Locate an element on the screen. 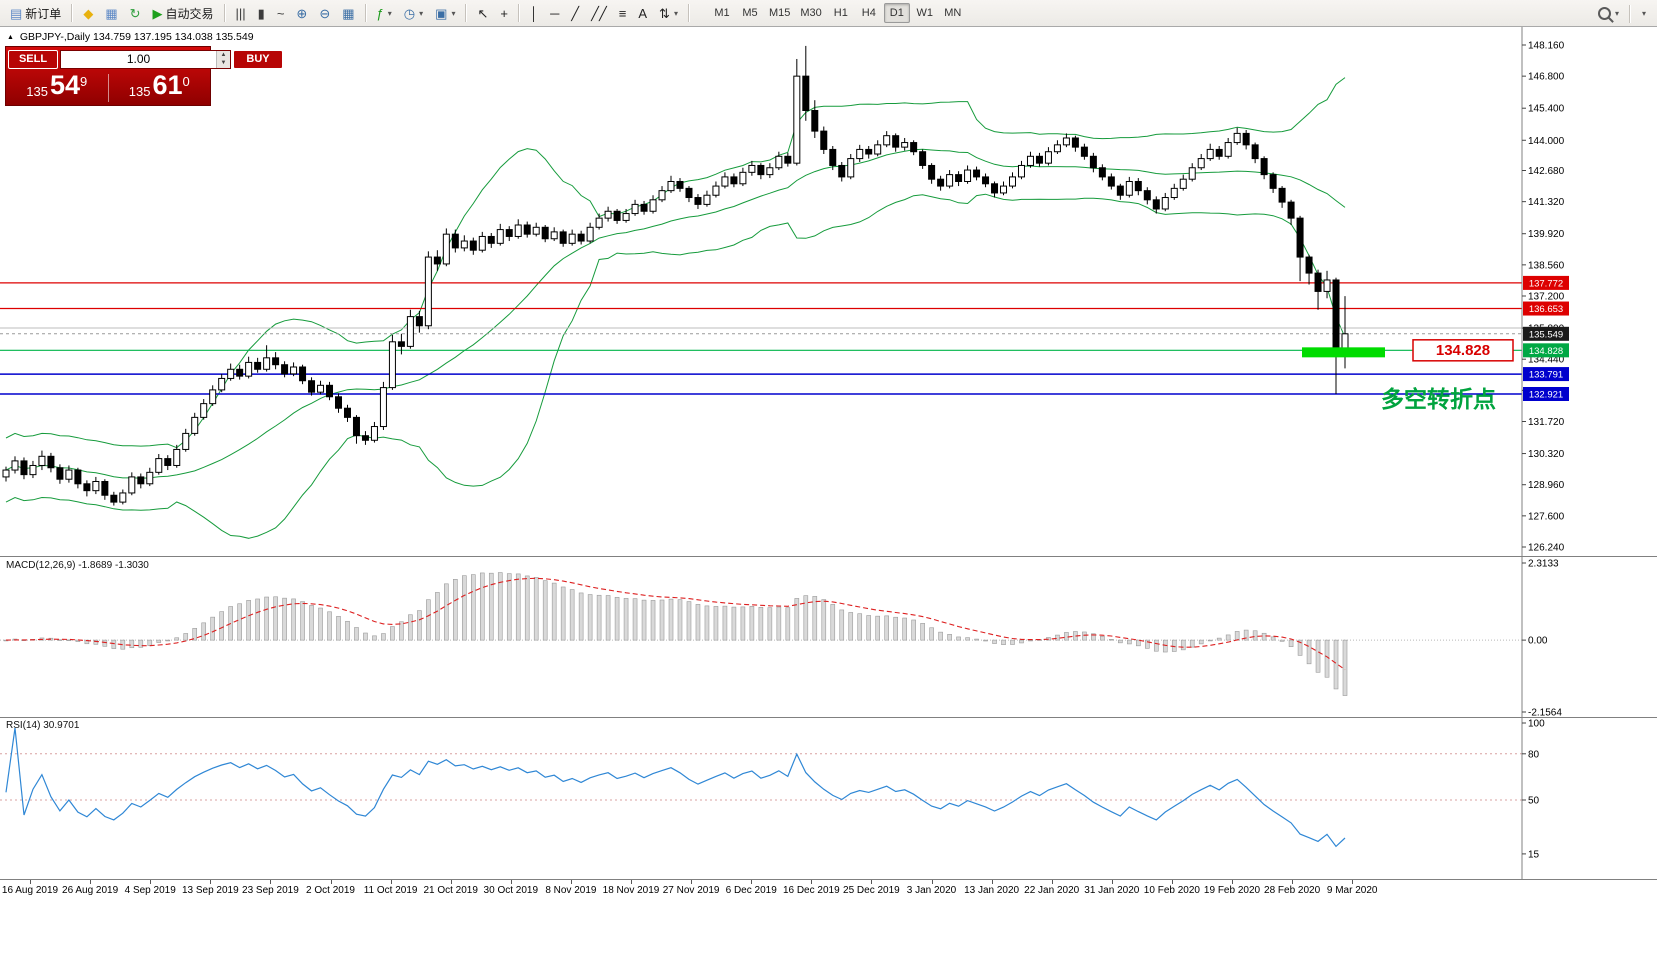 This screenshot has height=953, width=1657. cursor-icon: ↖ is located at coordinates (483, 13).